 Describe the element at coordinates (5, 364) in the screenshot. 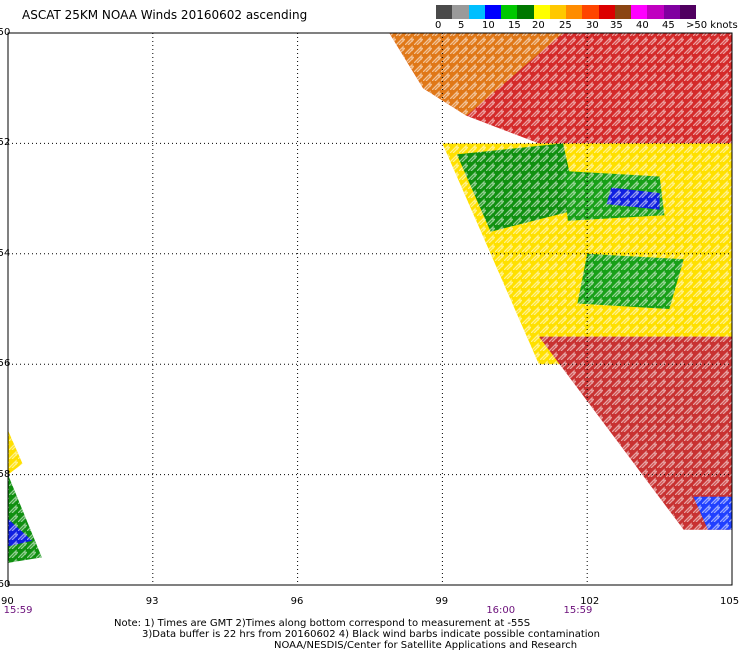

I see `lat-tick-label: -56` at that location.